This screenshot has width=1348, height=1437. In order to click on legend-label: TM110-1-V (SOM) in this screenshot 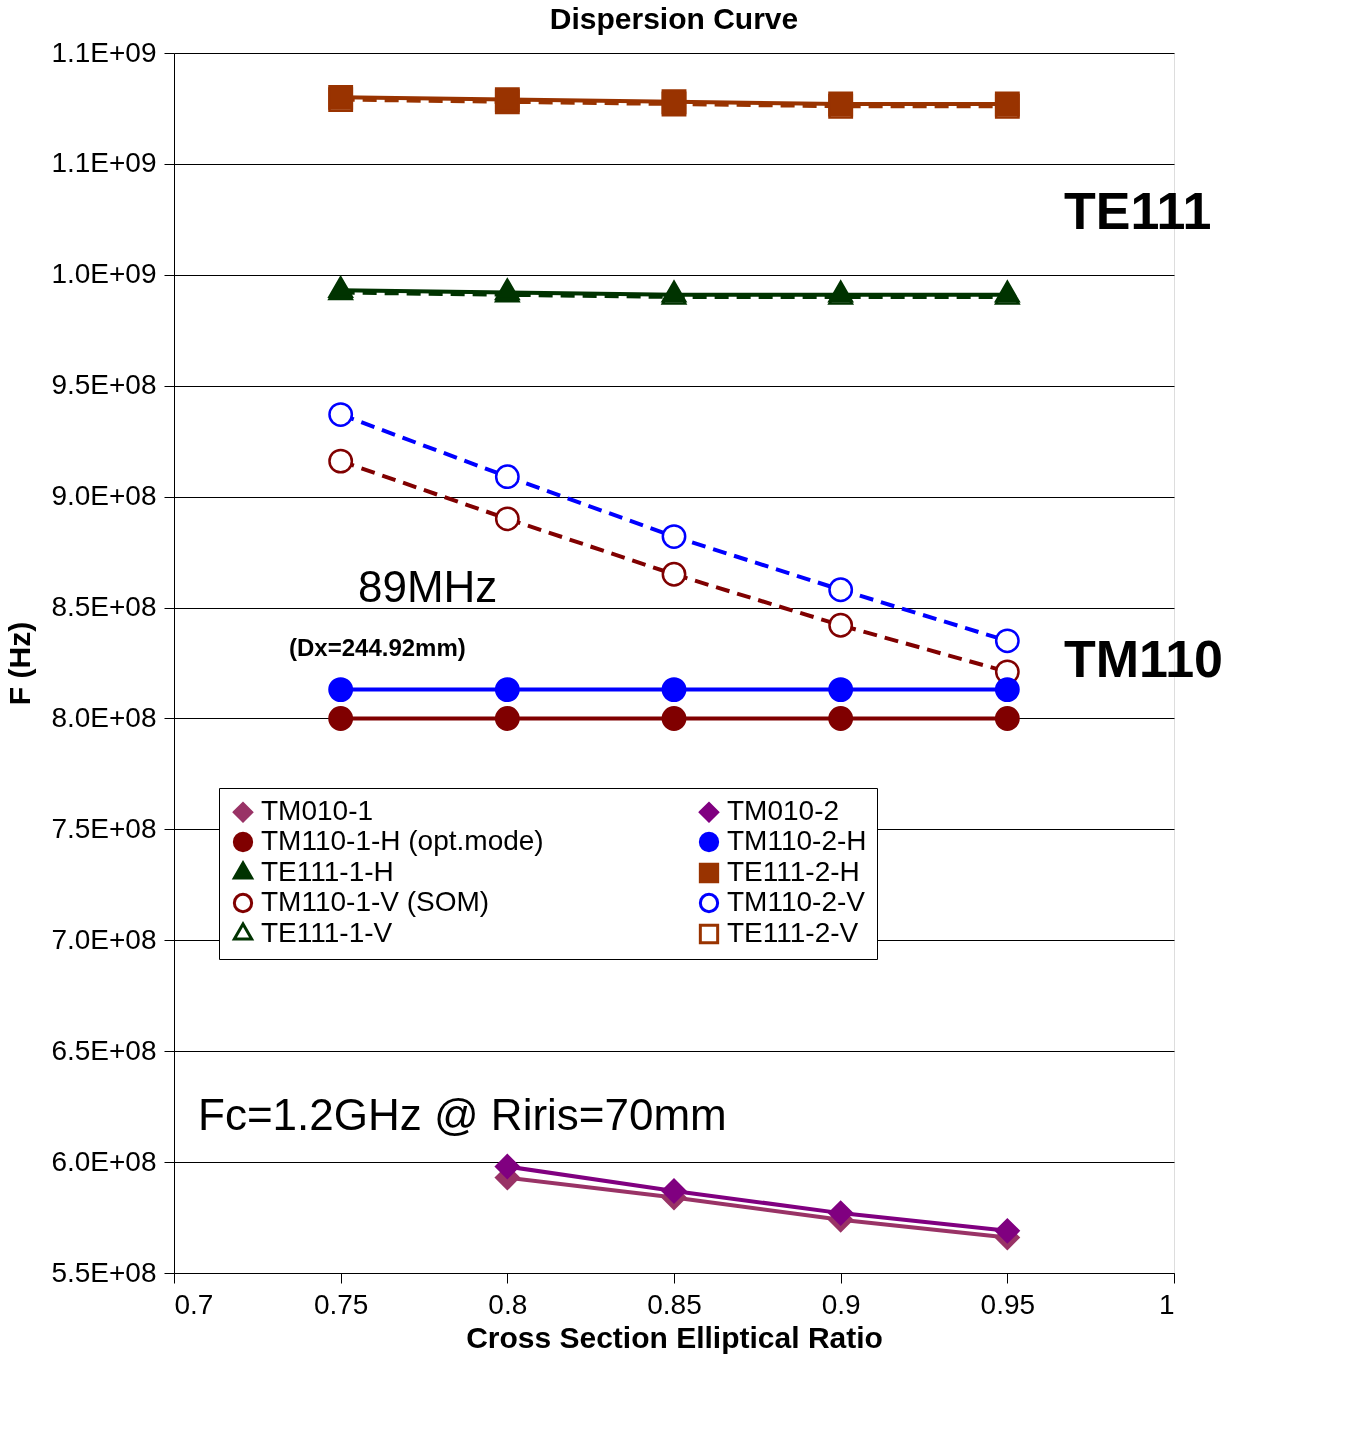, I will do `click(375, 901)`.